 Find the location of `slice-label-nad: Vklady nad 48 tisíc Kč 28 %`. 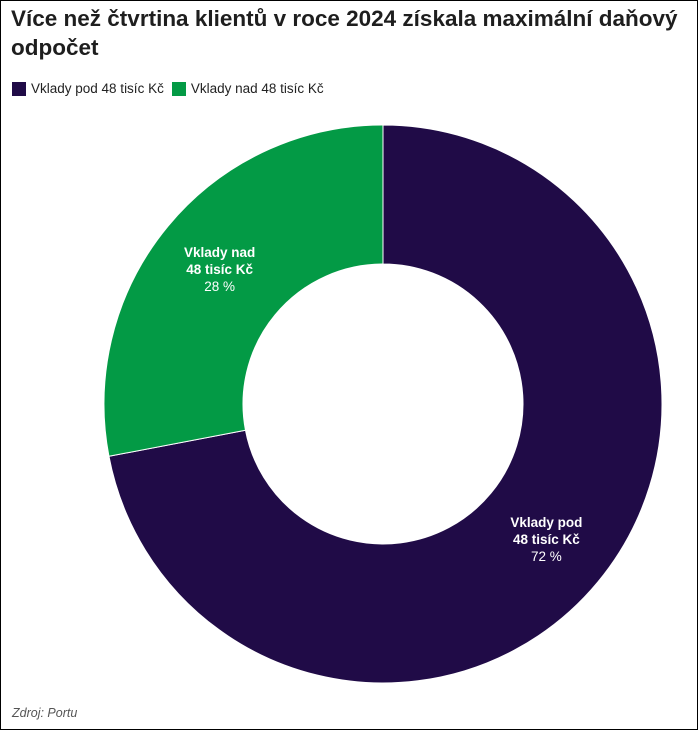

slice-label-nad: Vklady nad 48 tisíc Kč 28 % is located at coordinates (219, 269).